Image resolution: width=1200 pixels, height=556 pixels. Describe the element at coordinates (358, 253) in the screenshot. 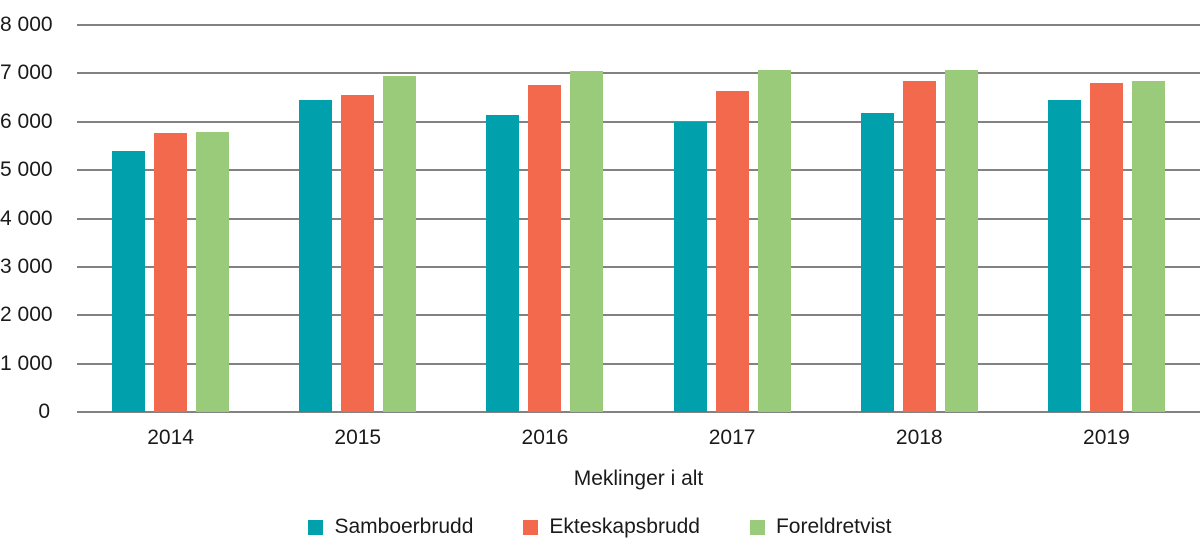

I see `bar-ekteskapsbrudd-2015` at that location.